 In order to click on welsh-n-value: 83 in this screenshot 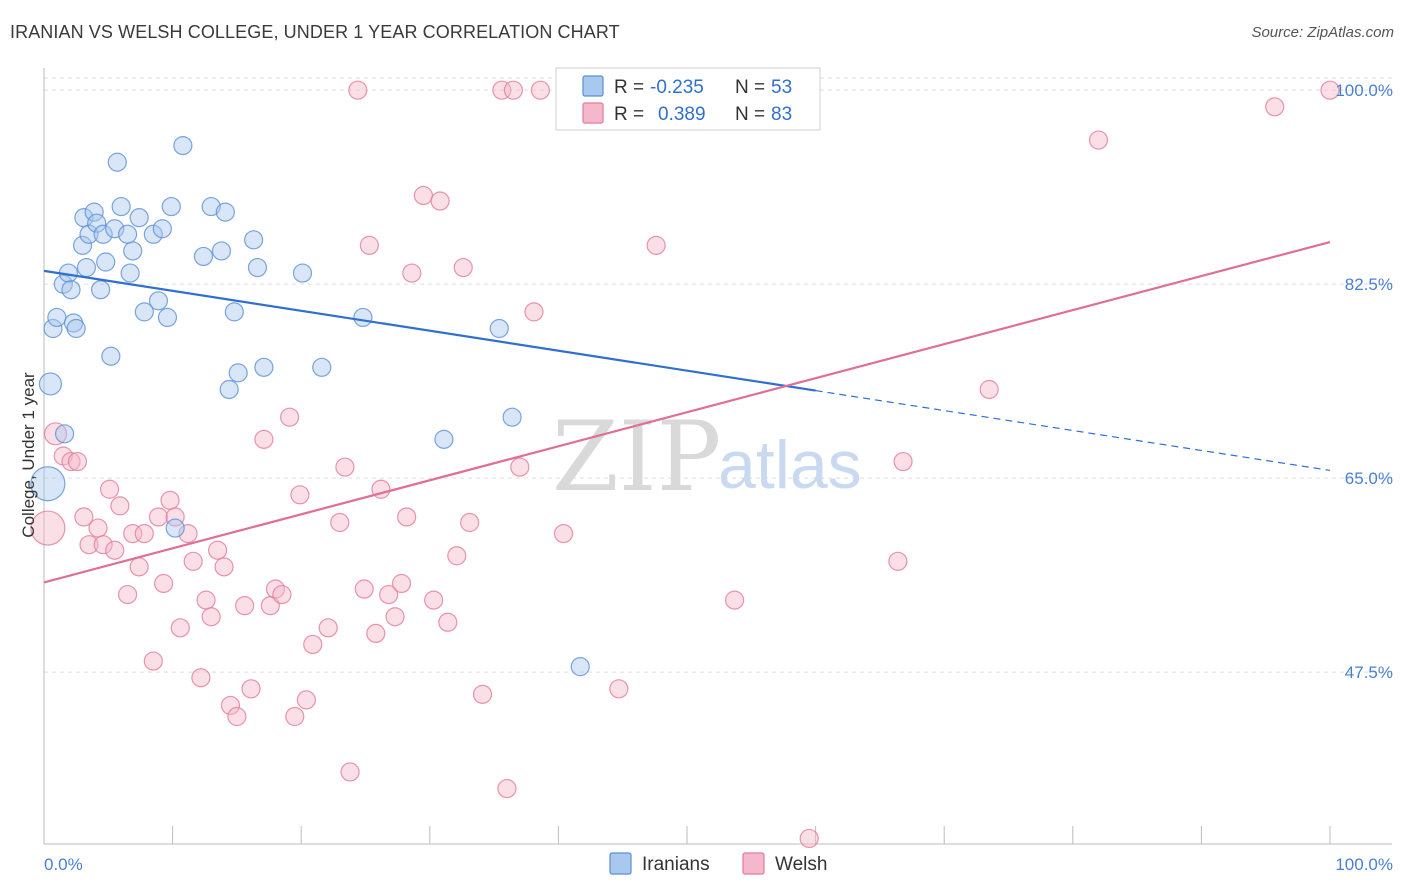, I will do `click(781, 114)`.